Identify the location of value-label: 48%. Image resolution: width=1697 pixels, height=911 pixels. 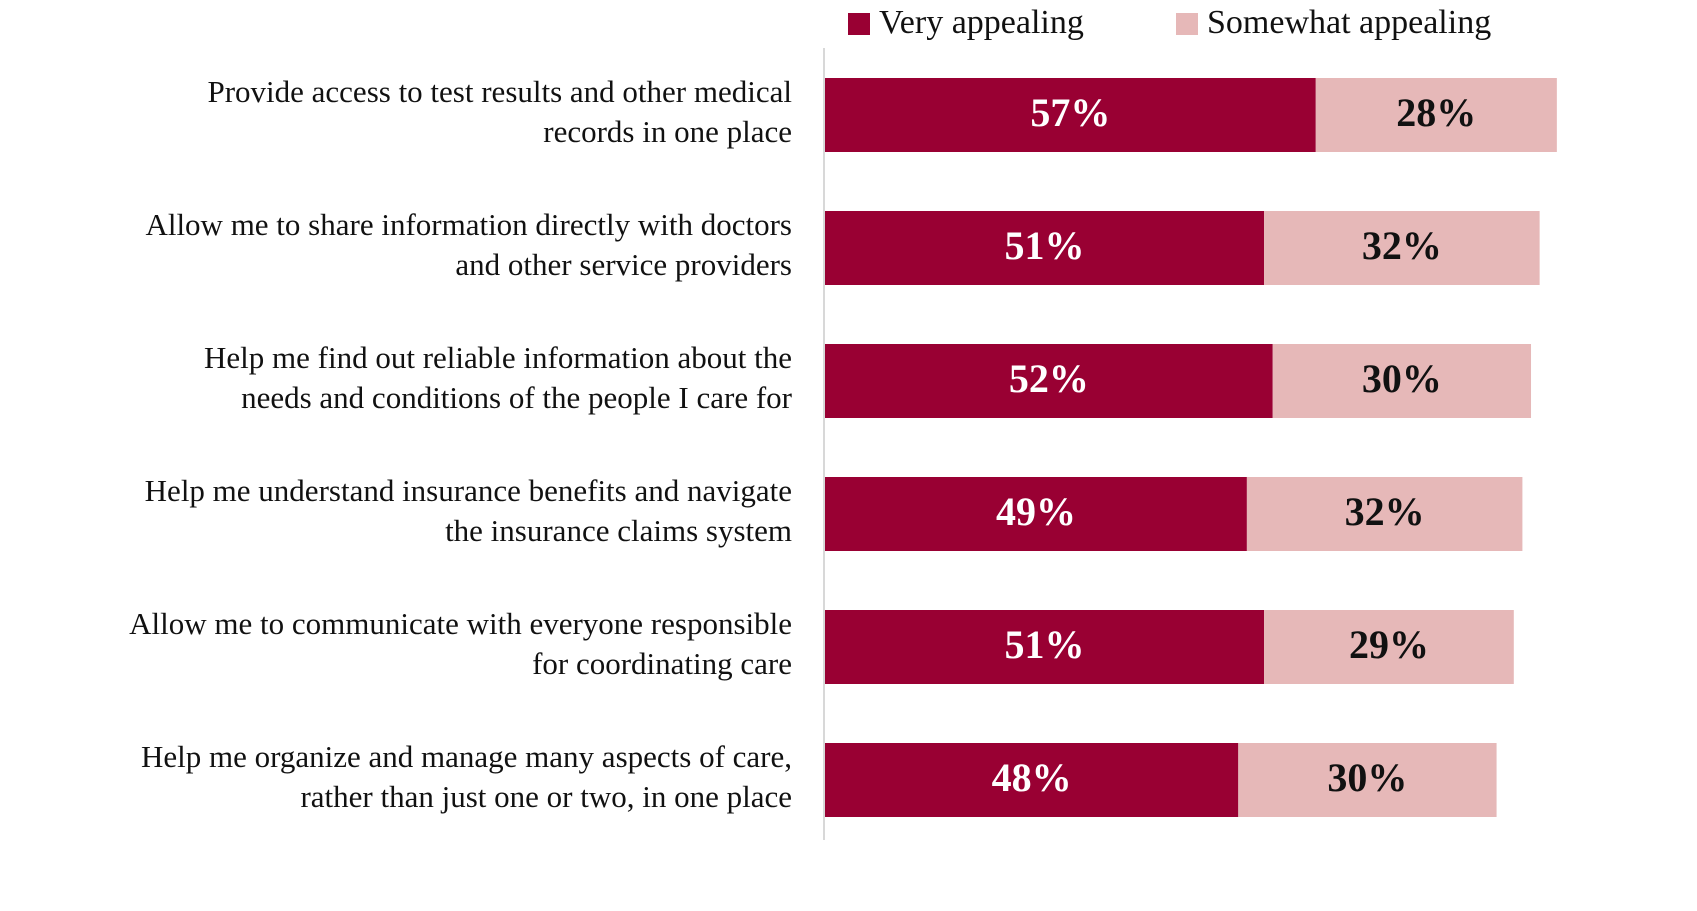
(1032, 777).